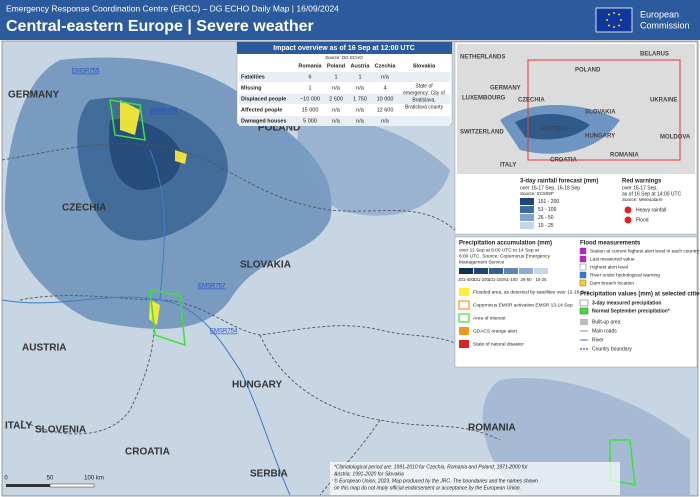  What do you see at coordinates (600, 137) in the screenshot?
I see `inset-label: HUNGARY` at bounding box center [600, 137].